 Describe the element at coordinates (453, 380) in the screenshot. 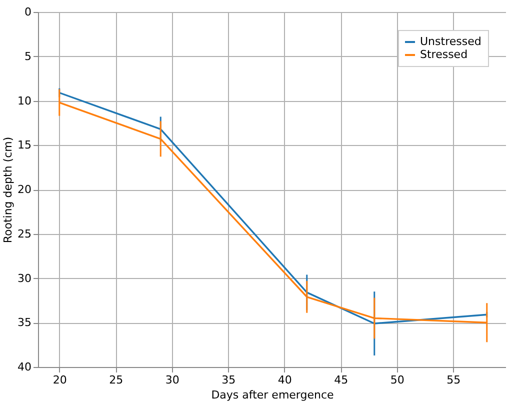

I see `x-tick-label: 55` at that location.